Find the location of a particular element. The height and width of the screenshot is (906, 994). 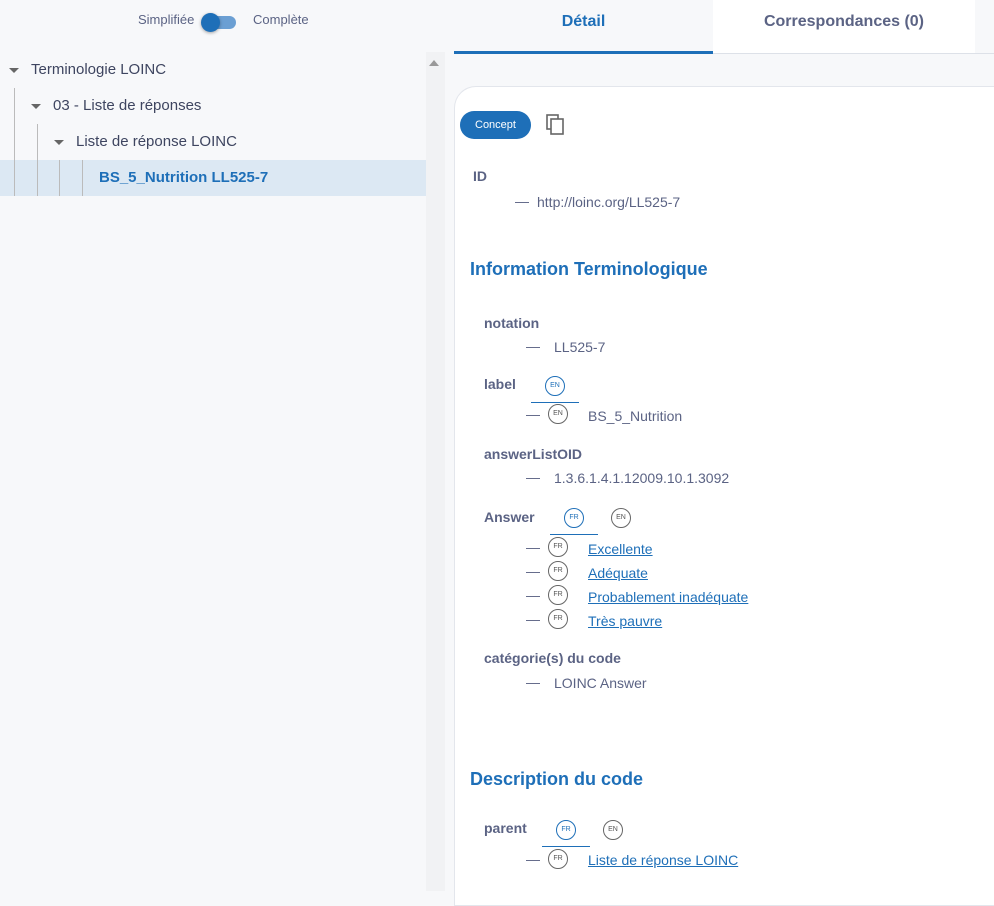

field-key: ID is located at coordinates (480, 176).